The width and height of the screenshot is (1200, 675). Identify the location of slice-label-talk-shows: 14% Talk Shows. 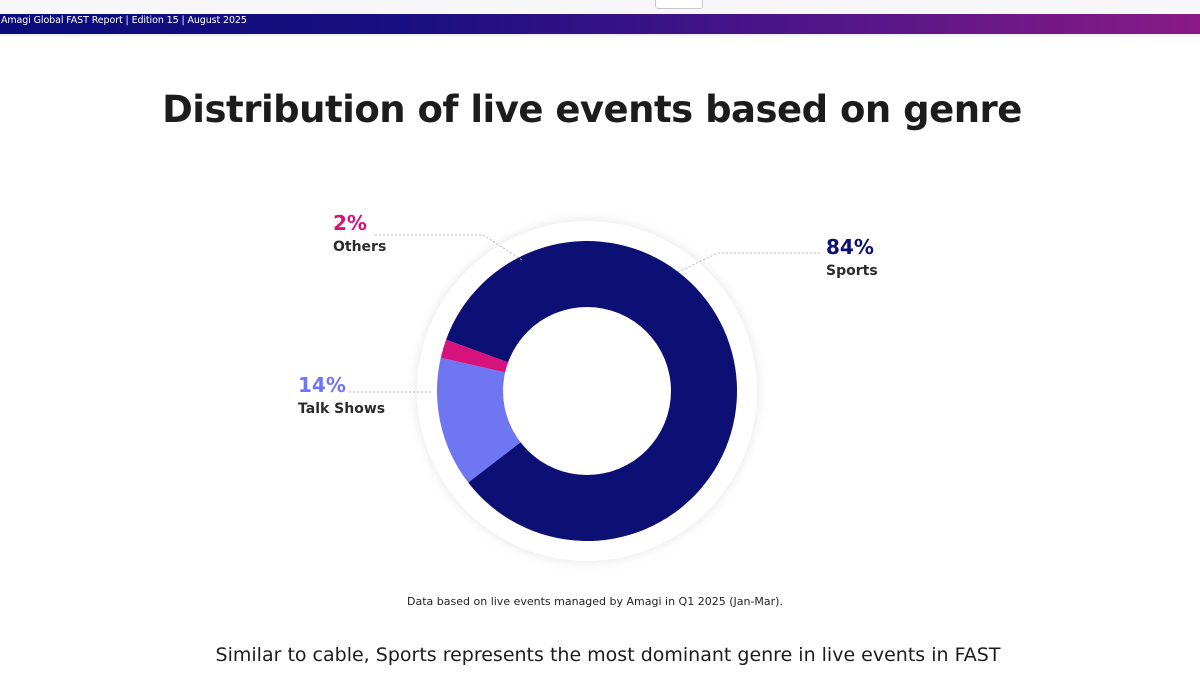
(341, 396).